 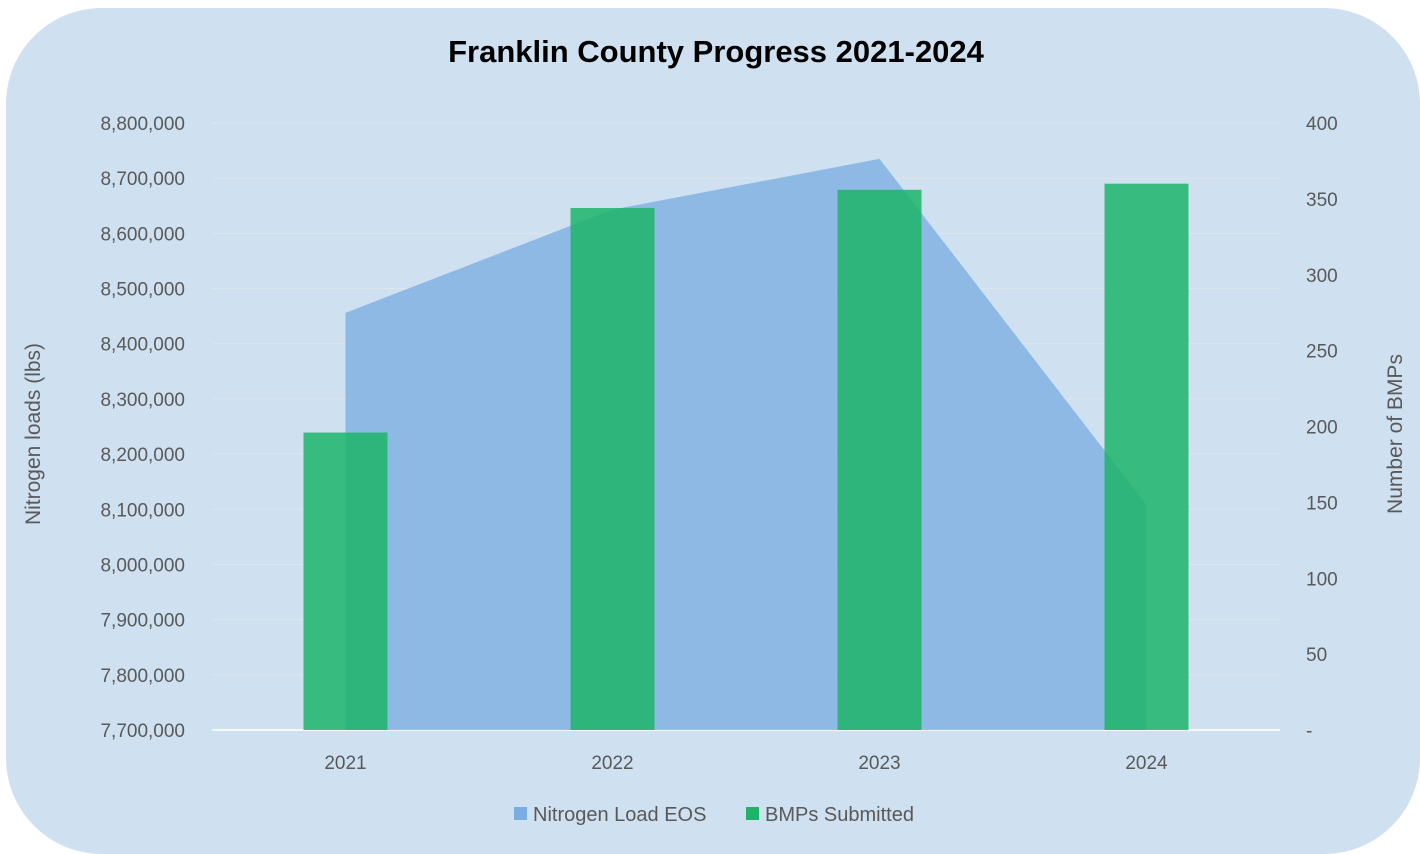 I want to click on left-tick-label: 8,500,000, so click(x=142, y=290).